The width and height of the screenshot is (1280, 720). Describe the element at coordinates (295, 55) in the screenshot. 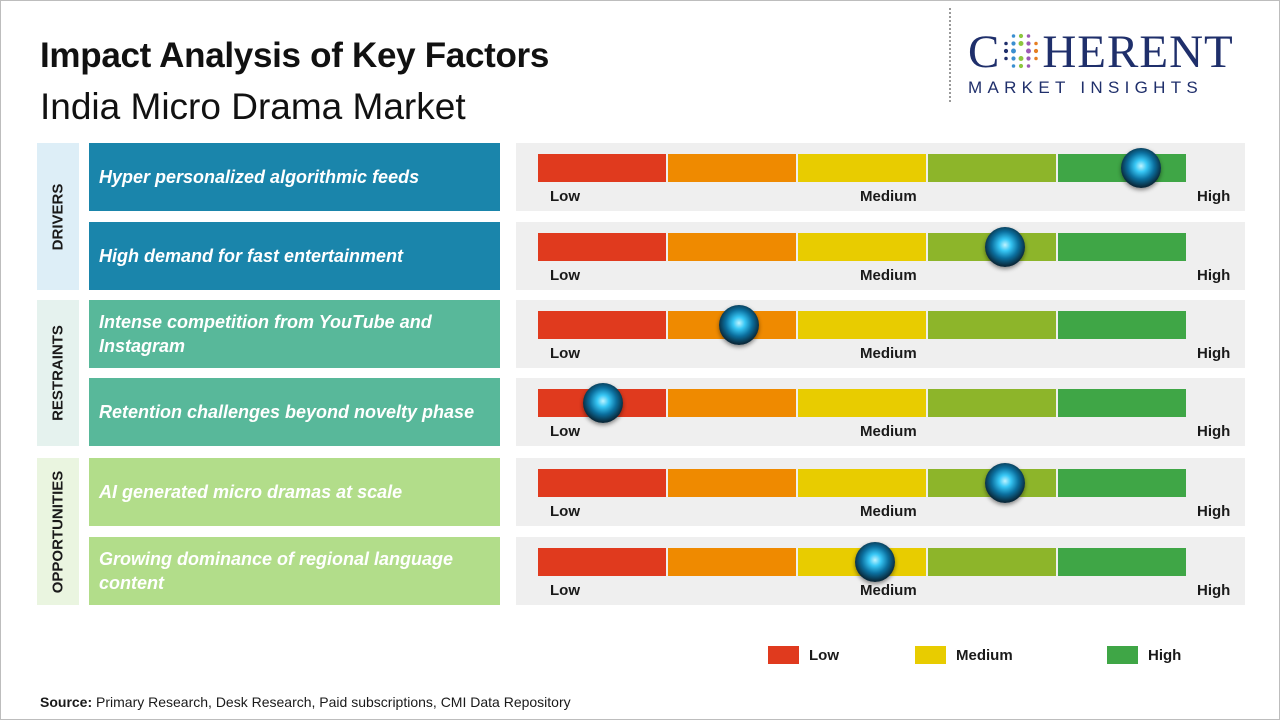

I see `chart-title: Impact Analysis of Key Factors` at that location.